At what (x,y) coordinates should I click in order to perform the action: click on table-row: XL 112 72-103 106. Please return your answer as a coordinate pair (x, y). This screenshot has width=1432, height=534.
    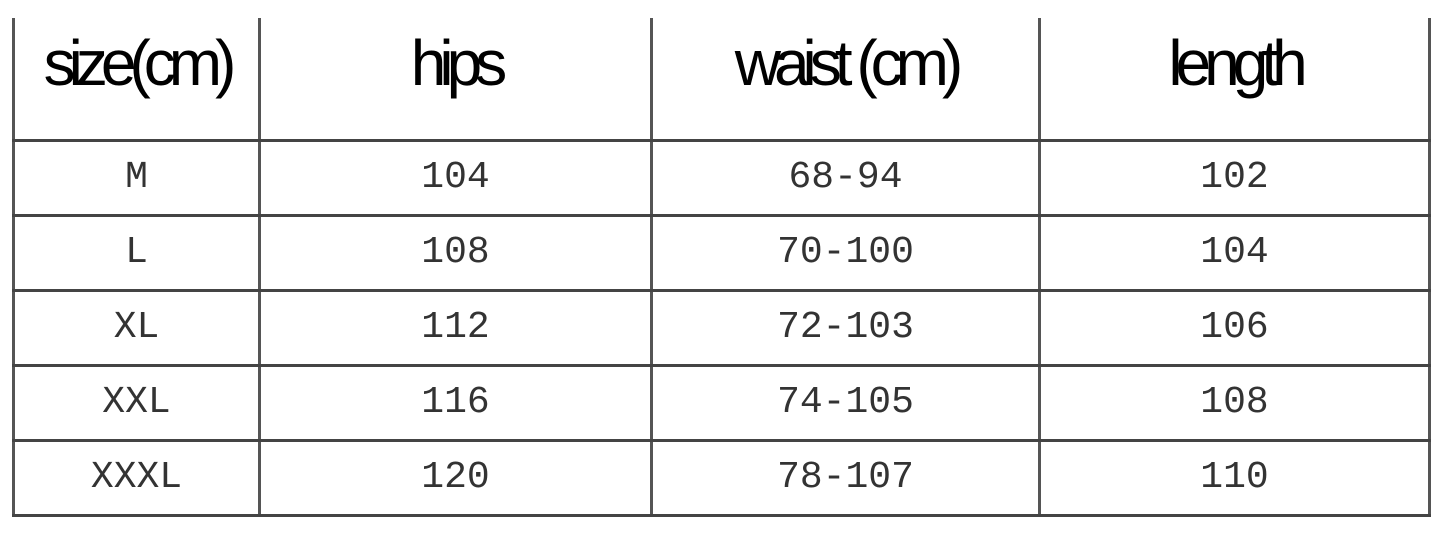
    Looking at the image, I should click on (721, 328).